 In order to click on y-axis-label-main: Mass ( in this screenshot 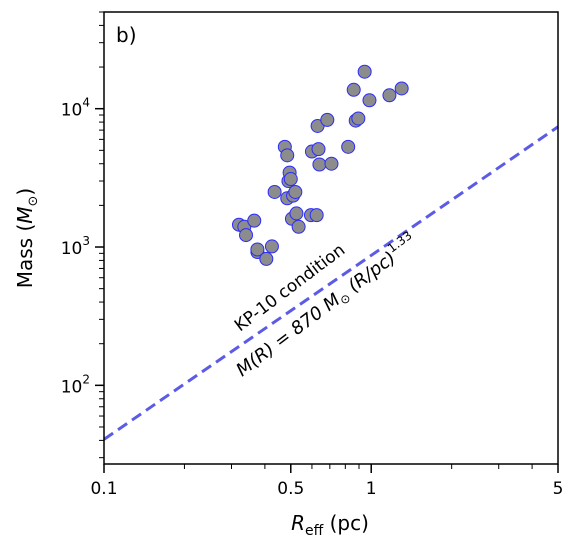, I will do `click(25, 256)`.